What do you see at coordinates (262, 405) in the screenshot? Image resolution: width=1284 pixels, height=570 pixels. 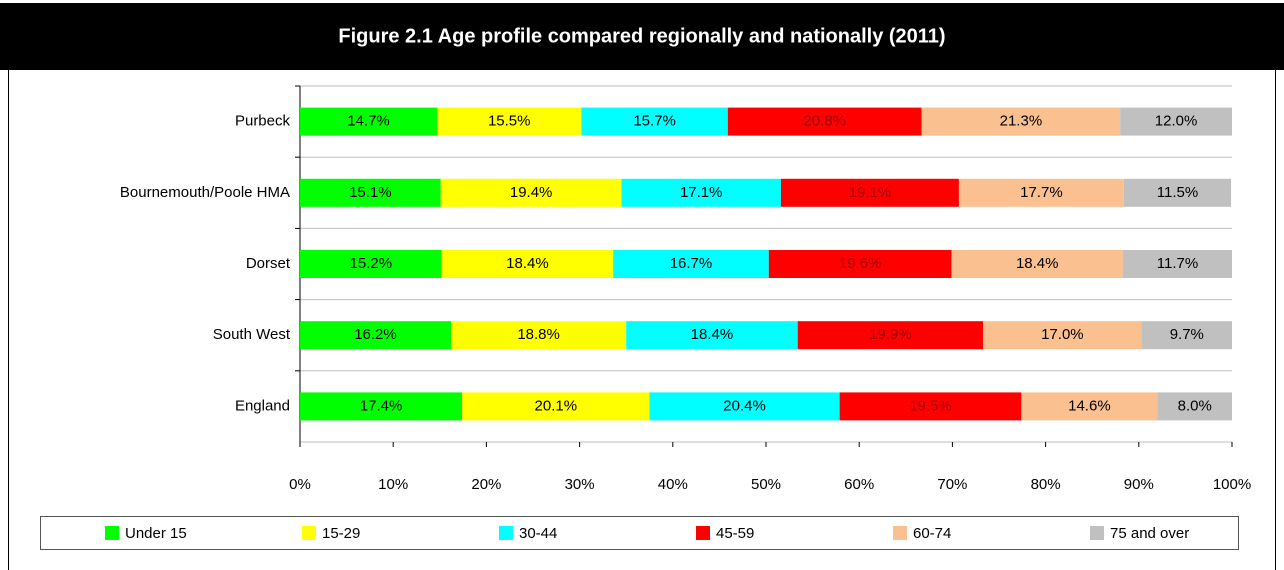 I see `y-tick-label: England` at bounding box center [262, 405].